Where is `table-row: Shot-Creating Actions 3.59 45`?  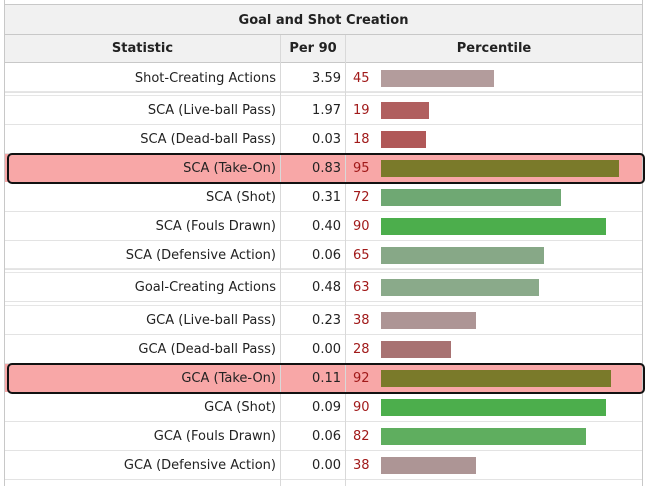 table-row: Shot-Creating Actions 3.59 45 is located at coordinates (323, 78).